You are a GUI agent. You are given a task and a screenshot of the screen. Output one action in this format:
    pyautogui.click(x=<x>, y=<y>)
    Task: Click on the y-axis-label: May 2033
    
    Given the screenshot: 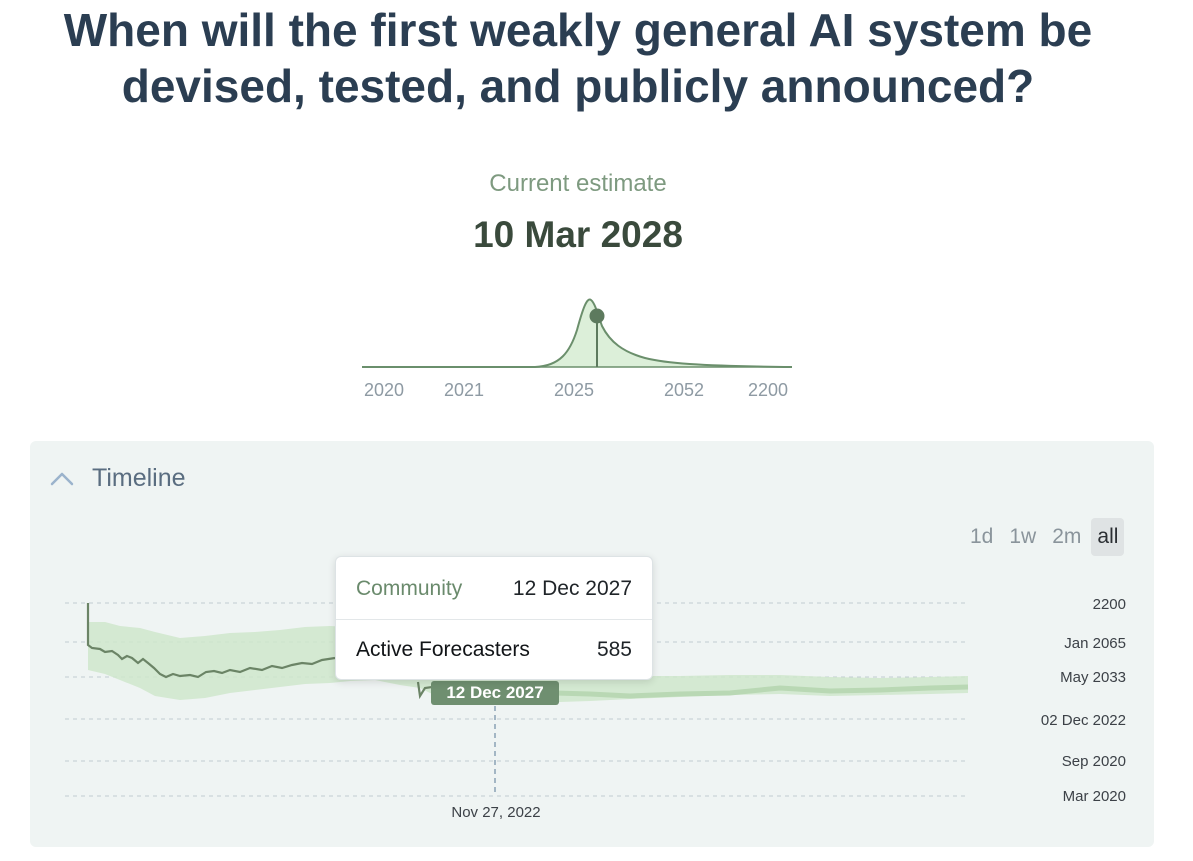 What is the action you would take?
    pyautogui.click(x=1093, y=677)
    